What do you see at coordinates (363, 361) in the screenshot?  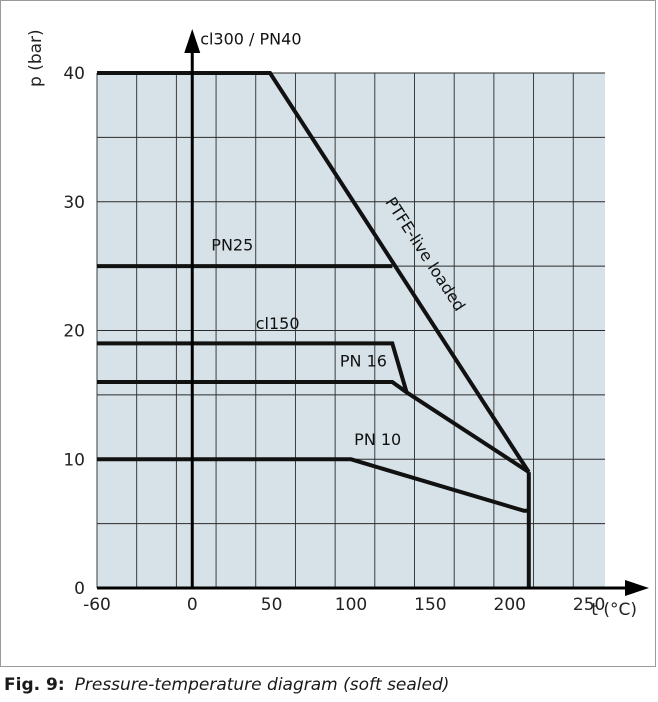 I see `annotation-pn-16: PN 16` at bounding box center [363, 361].